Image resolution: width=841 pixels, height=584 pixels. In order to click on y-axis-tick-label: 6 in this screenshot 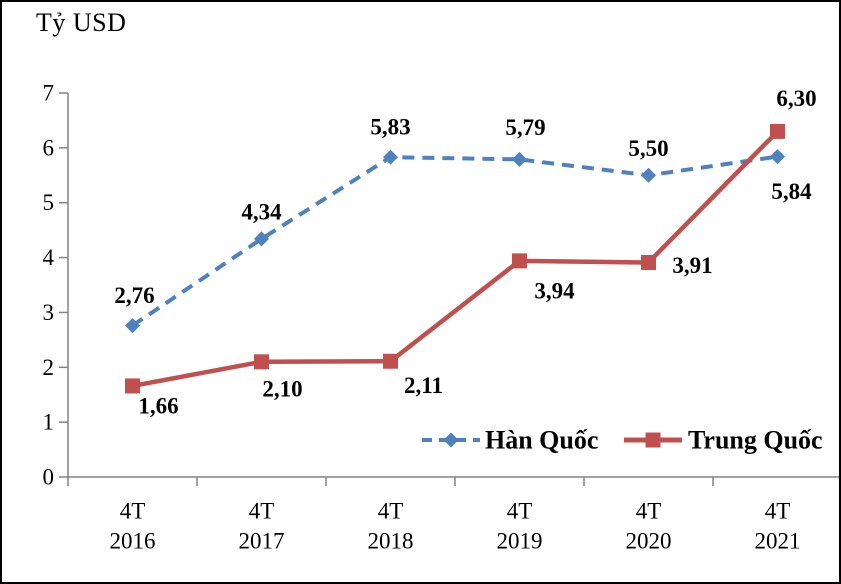, I will do `click(49, 147)`.